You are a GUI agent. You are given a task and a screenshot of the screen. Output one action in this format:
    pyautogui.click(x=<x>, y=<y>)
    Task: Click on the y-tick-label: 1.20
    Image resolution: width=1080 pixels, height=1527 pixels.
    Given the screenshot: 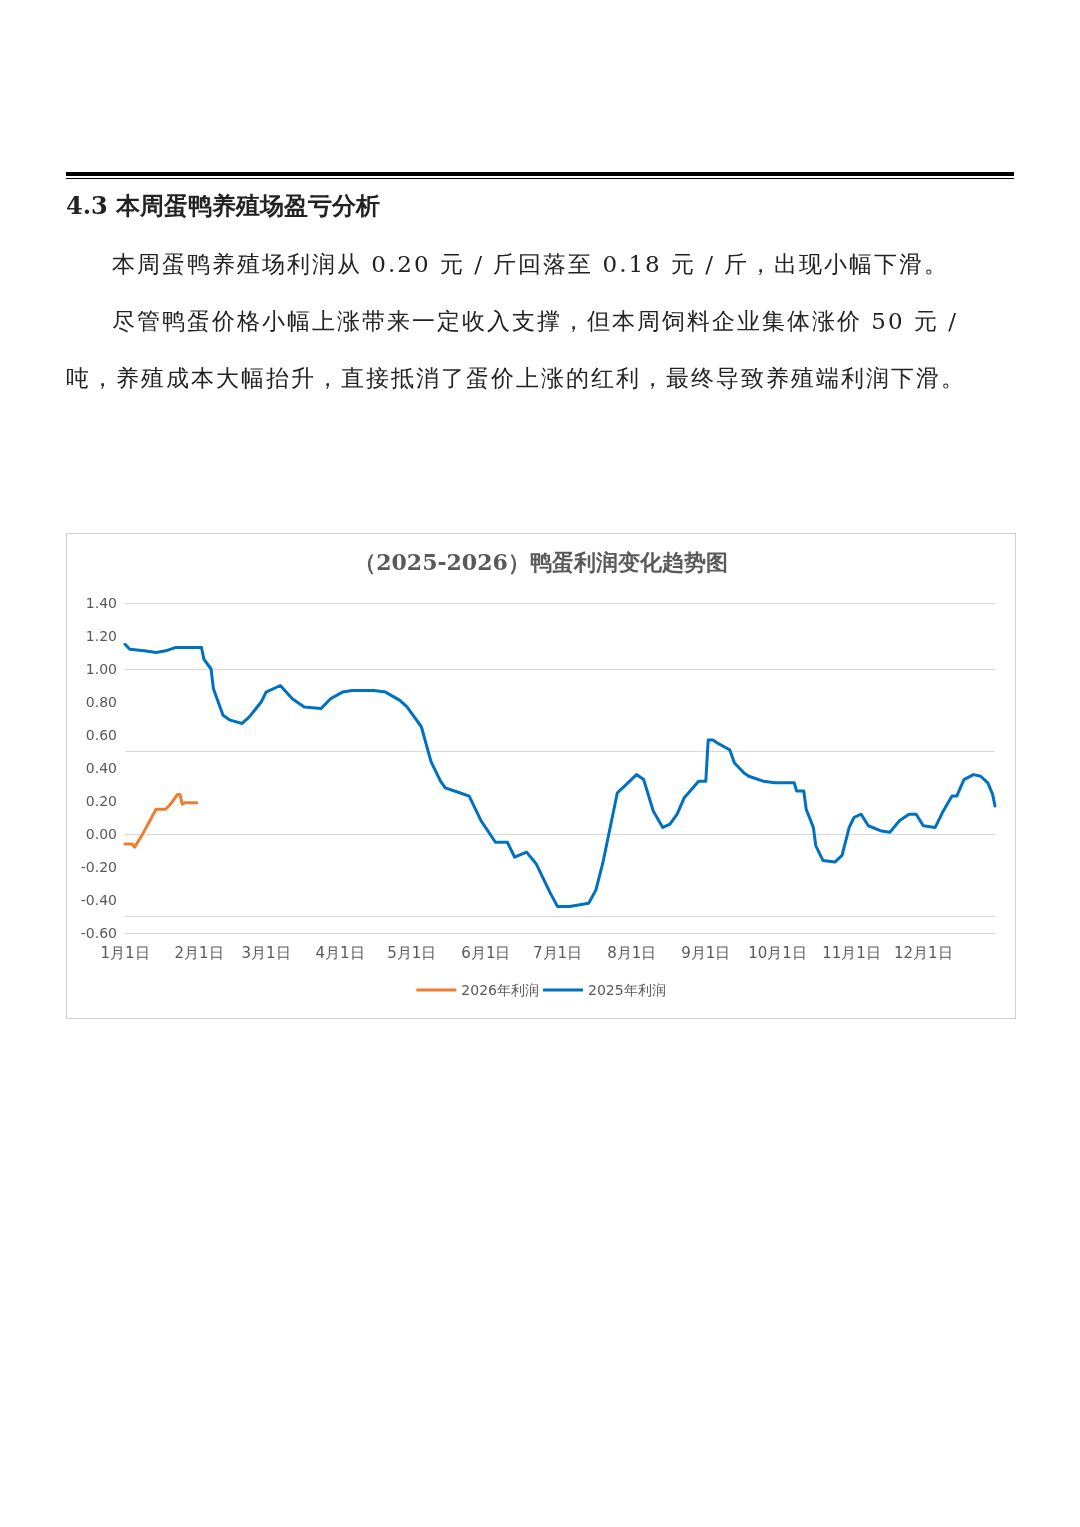 What is the action you would take?
    pyautogui.click(x=101, y=636)
    